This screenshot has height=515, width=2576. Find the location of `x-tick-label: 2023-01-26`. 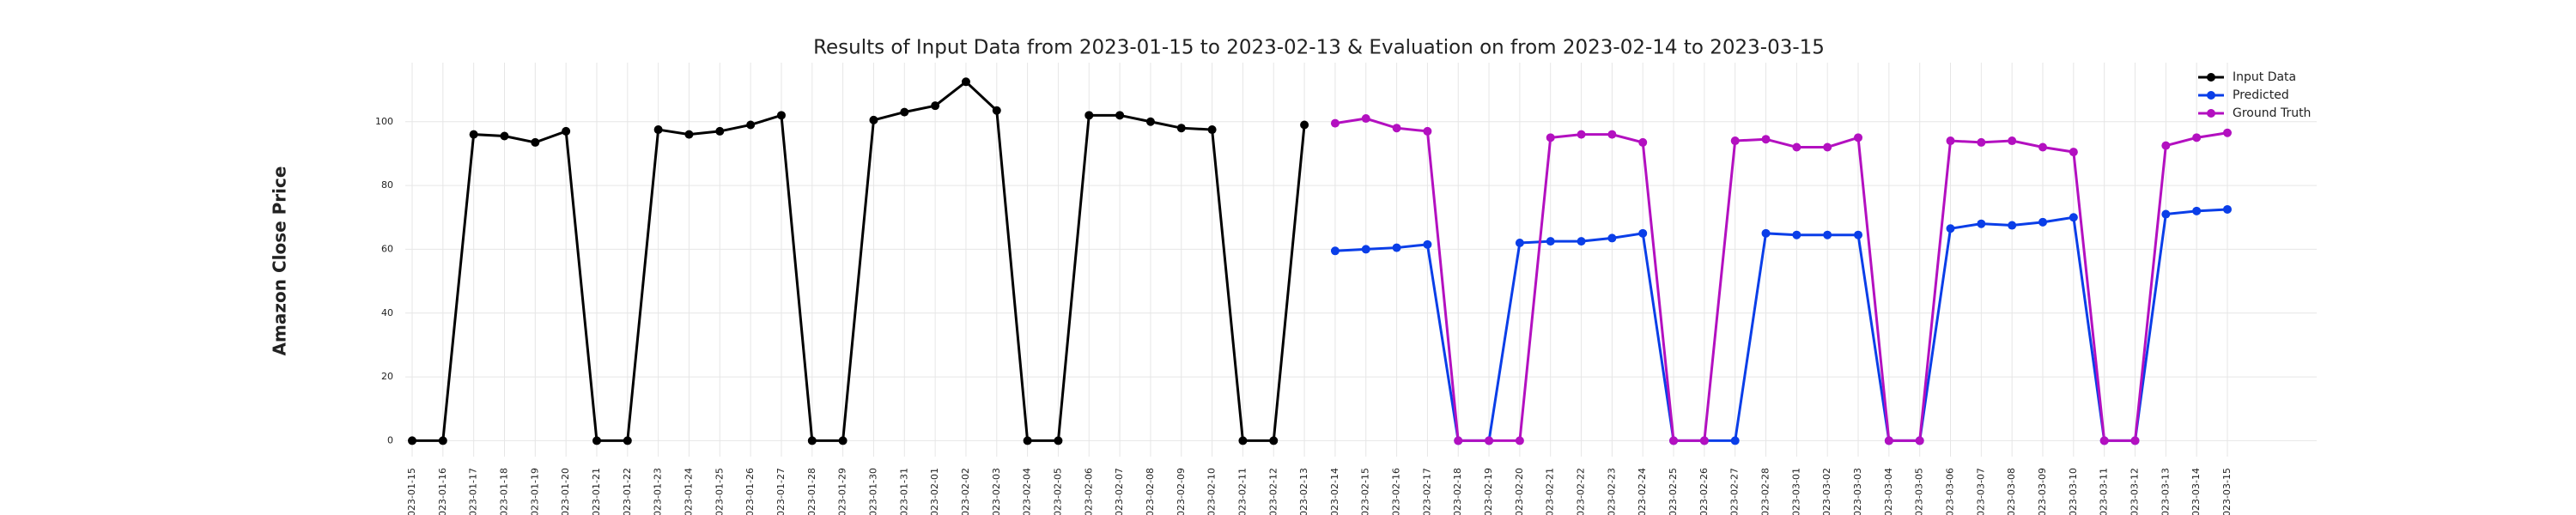

x-tick-label: 2023-01-26 is located at coordinates (750, 491).